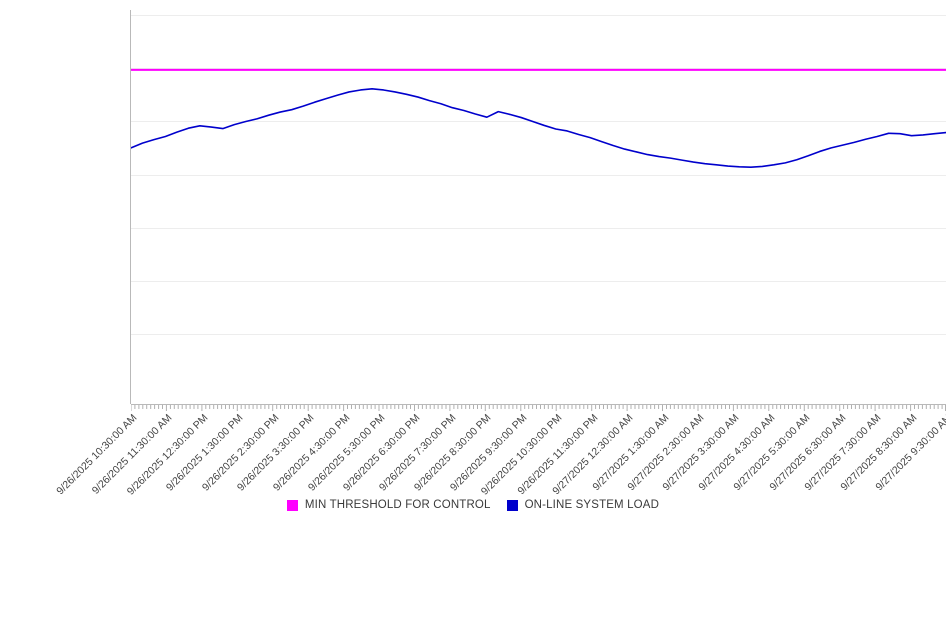  Describe the element at coordinates (538, 404) in the screenshot. I see `x-axis-line` at that location.